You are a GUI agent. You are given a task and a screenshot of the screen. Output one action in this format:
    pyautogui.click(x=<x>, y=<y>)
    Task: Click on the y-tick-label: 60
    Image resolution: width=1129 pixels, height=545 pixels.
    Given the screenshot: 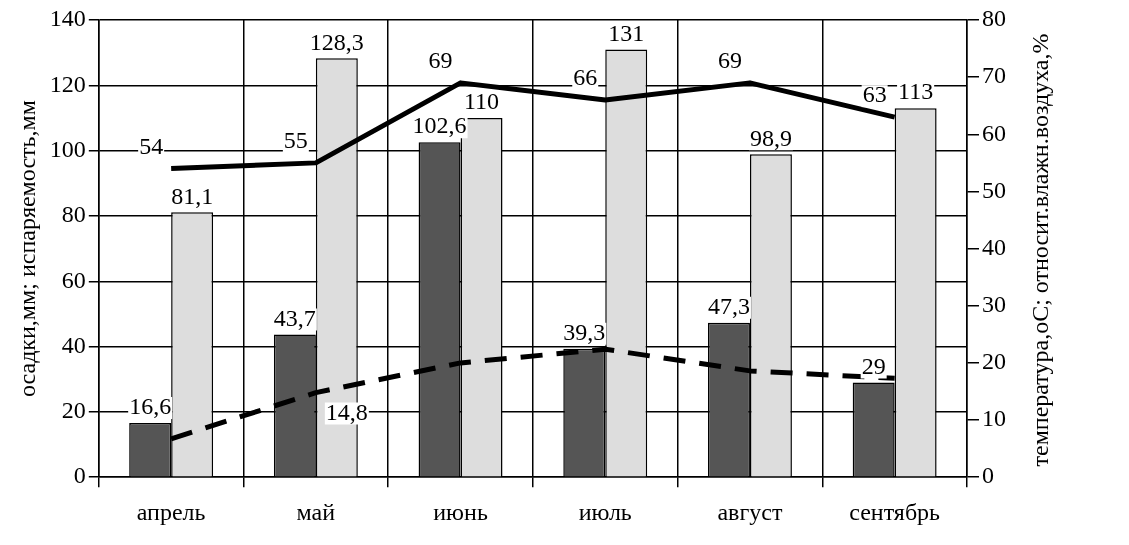 What is the action you would take?
    pyautogui.click(x=73, y=279)
    